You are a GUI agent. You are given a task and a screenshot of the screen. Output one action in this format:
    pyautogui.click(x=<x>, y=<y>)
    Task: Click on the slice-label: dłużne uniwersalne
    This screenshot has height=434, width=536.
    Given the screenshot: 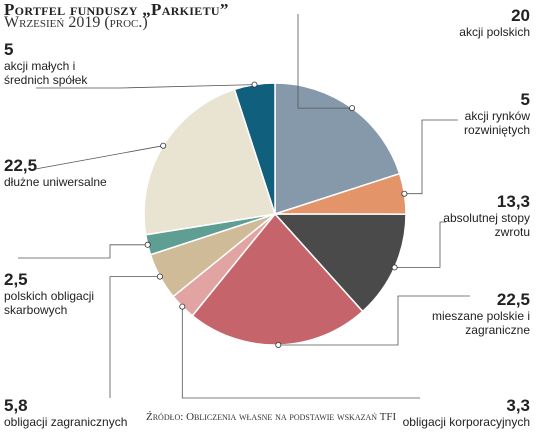 What is the action you would take?
    pyautogui.click(x=55, y=182)
    